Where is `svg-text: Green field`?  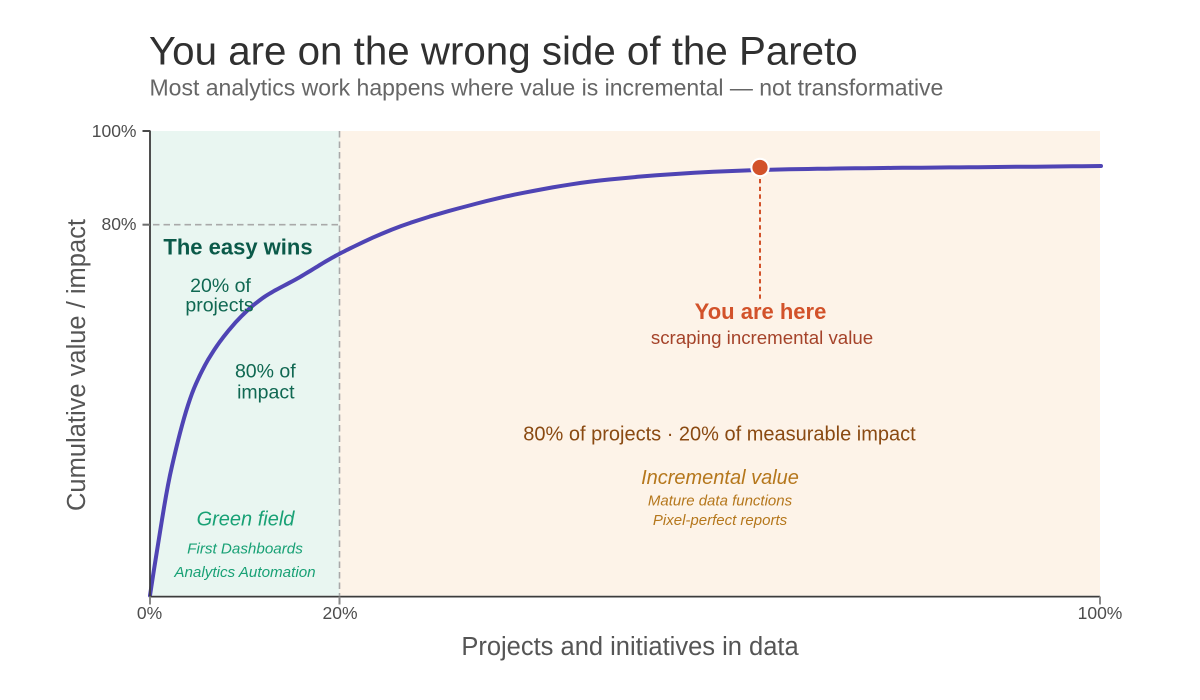 svg-text: Green field is located at coordinates (246, 520).